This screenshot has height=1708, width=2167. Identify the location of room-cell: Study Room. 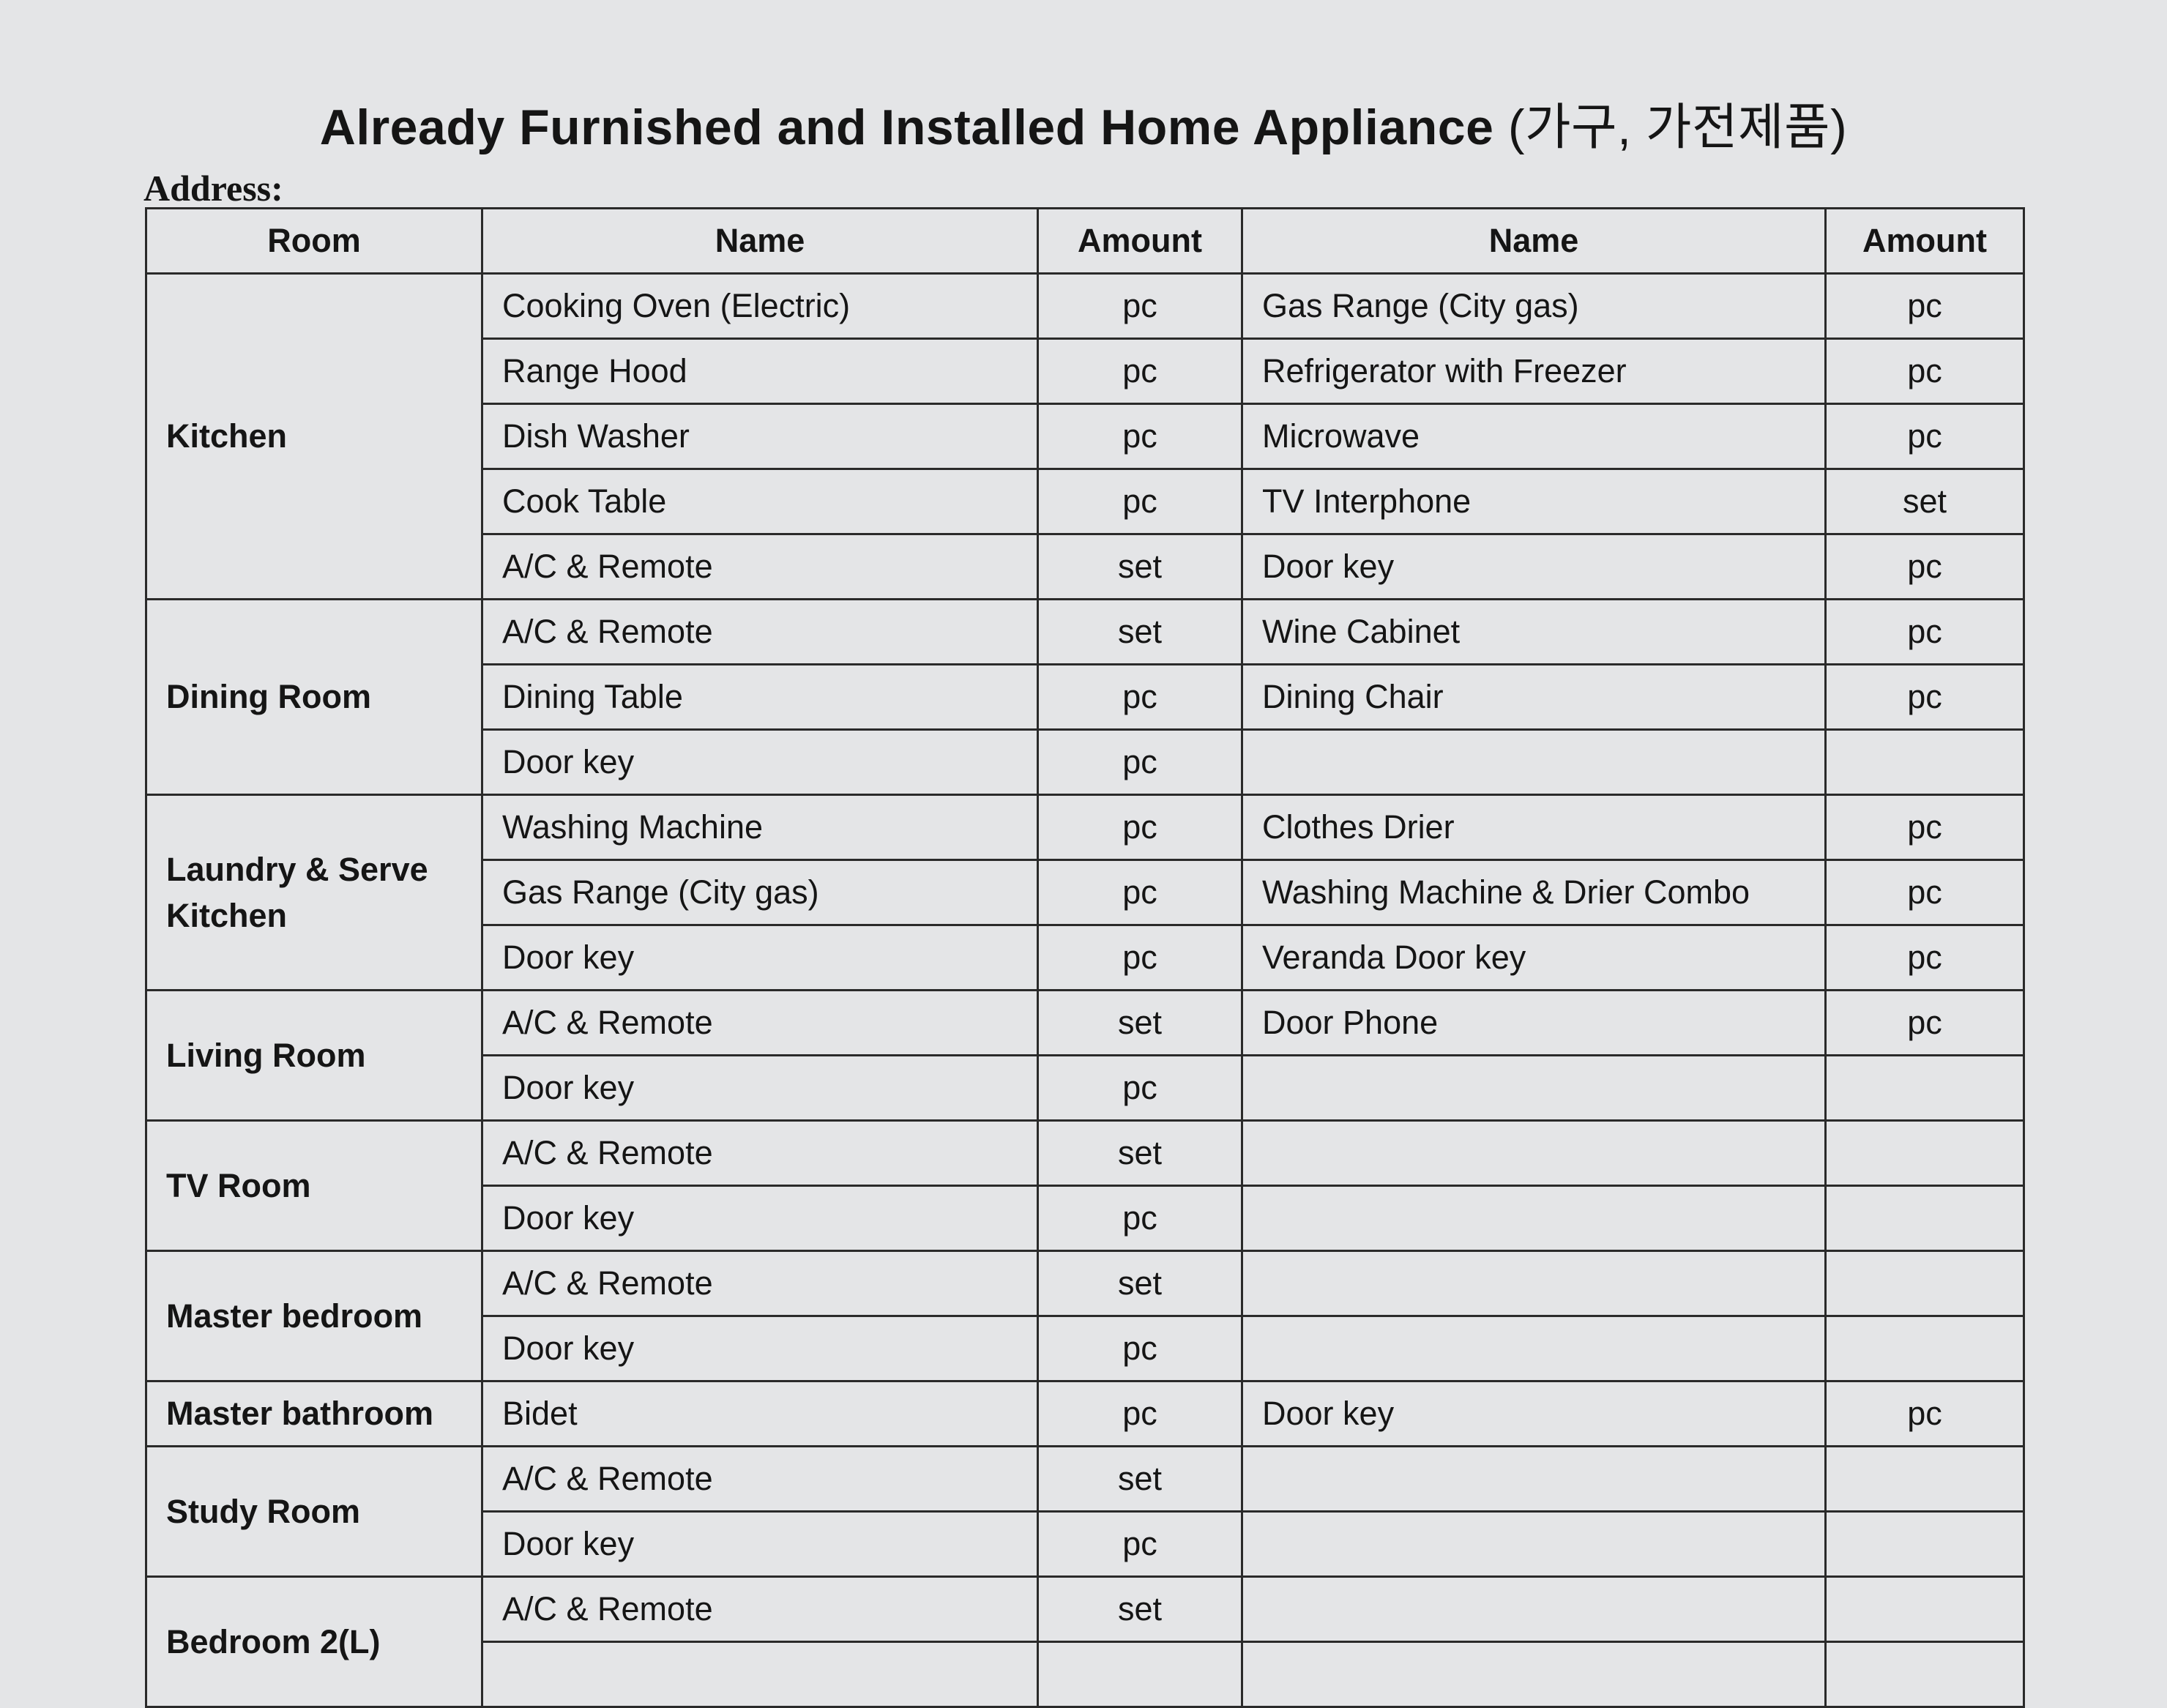
(314, 1511).